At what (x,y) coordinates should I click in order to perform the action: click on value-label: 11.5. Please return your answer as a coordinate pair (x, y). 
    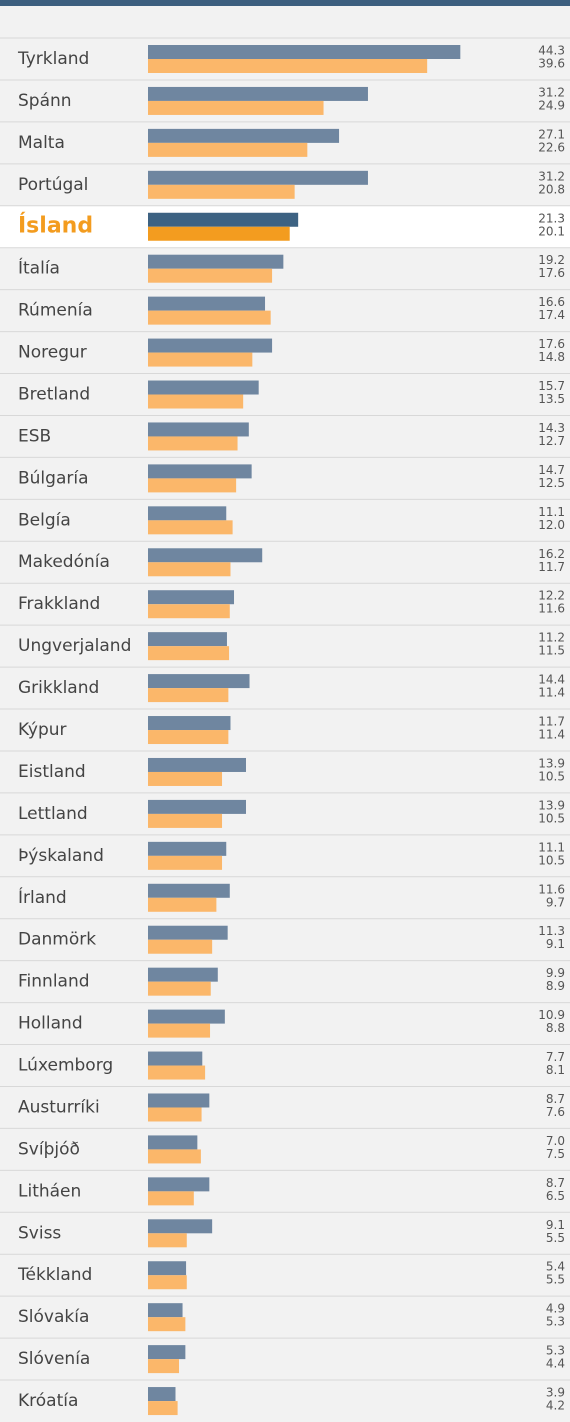
    Looking at the image, I should click on (551, 651).